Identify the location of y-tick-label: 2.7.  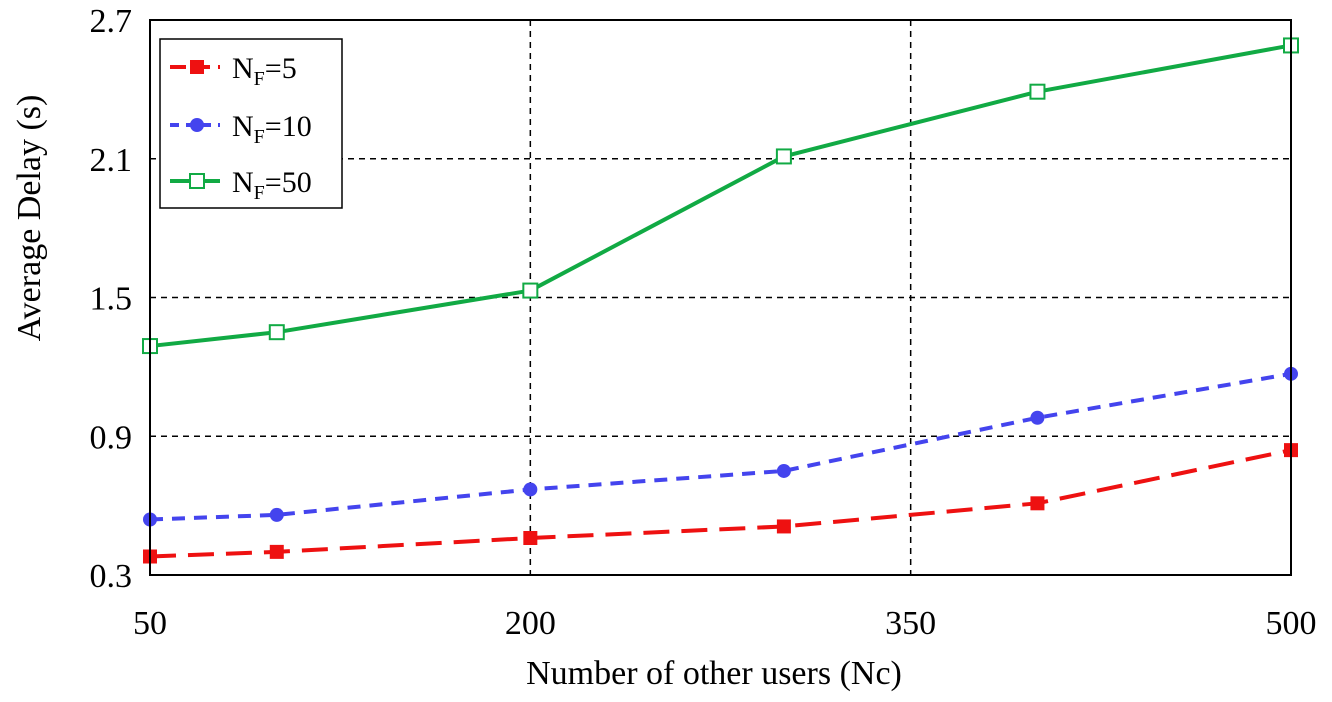
(111, 21).